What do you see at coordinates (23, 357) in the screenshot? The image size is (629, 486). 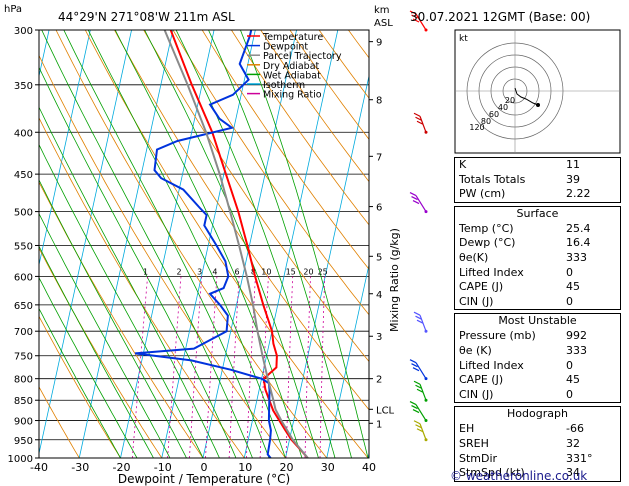 I see `pressure-tick-label: 750` at bounding box center [23, 357].